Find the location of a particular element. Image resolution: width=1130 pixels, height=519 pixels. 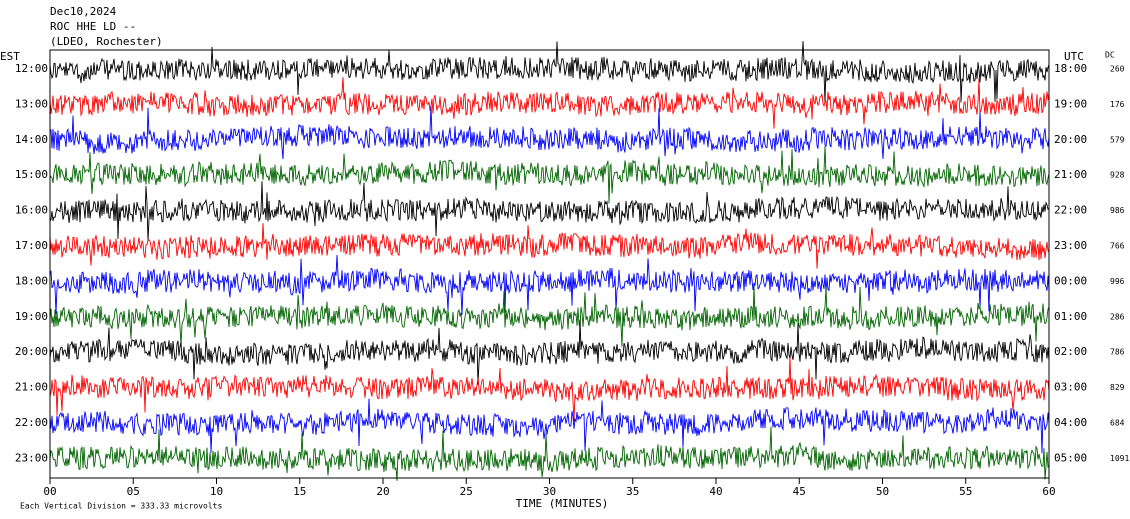

network: (LDEO, Rochester) is located at coordinates (106, 41).